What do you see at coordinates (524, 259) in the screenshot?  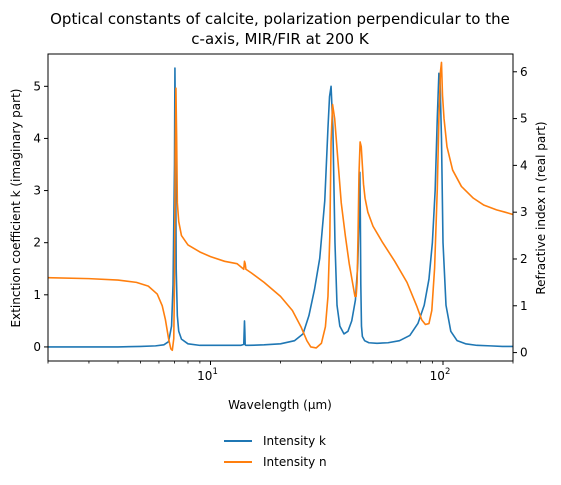 I see `right-y-tick-label: 2` at bounding box center [524, 259].